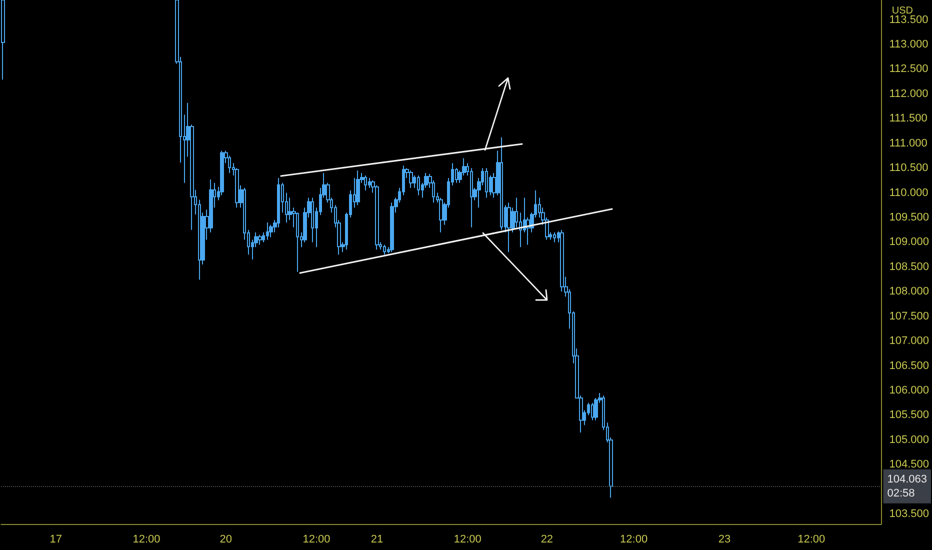  What do you see at coordinates (901, 493) in the screenshot?
I see `text: 02:58` at bounding box center [901, 493].